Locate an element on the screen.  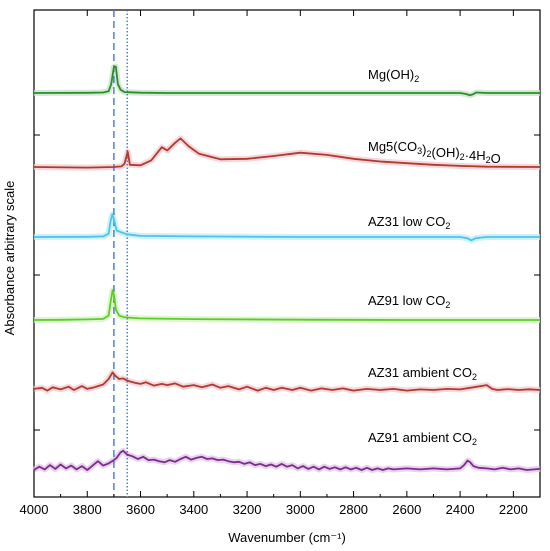
x-tick-label: 2200 is located at coordinates (513, 509).